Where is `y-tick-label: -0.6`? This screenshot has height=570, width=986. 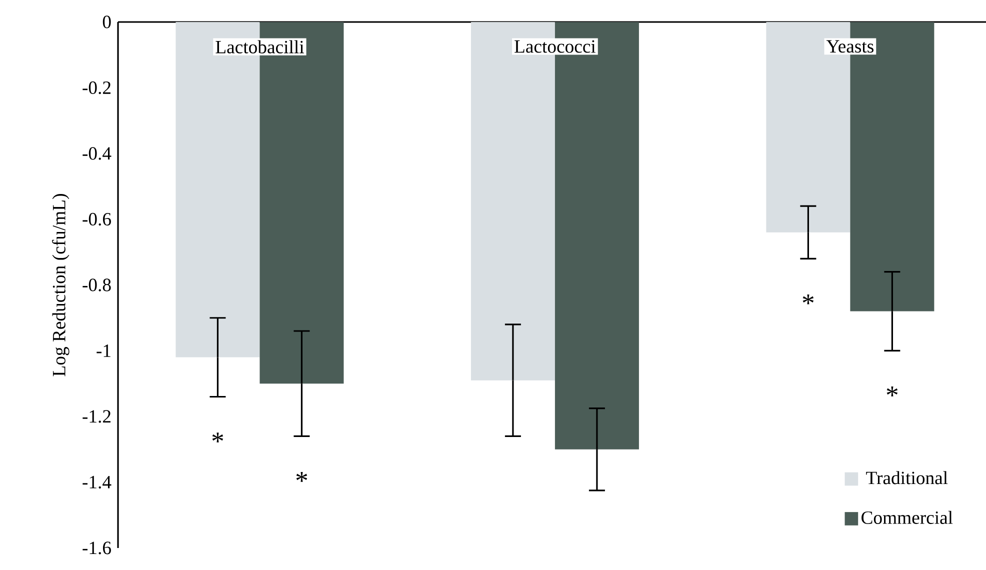
y-tick-label: -0.6 is located at coordinates (96, 219).